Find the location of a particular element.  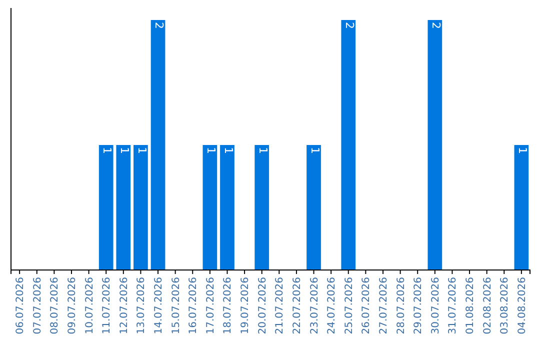

x-tick-label: 17.07.2026 is located at coordinates (210, 305).